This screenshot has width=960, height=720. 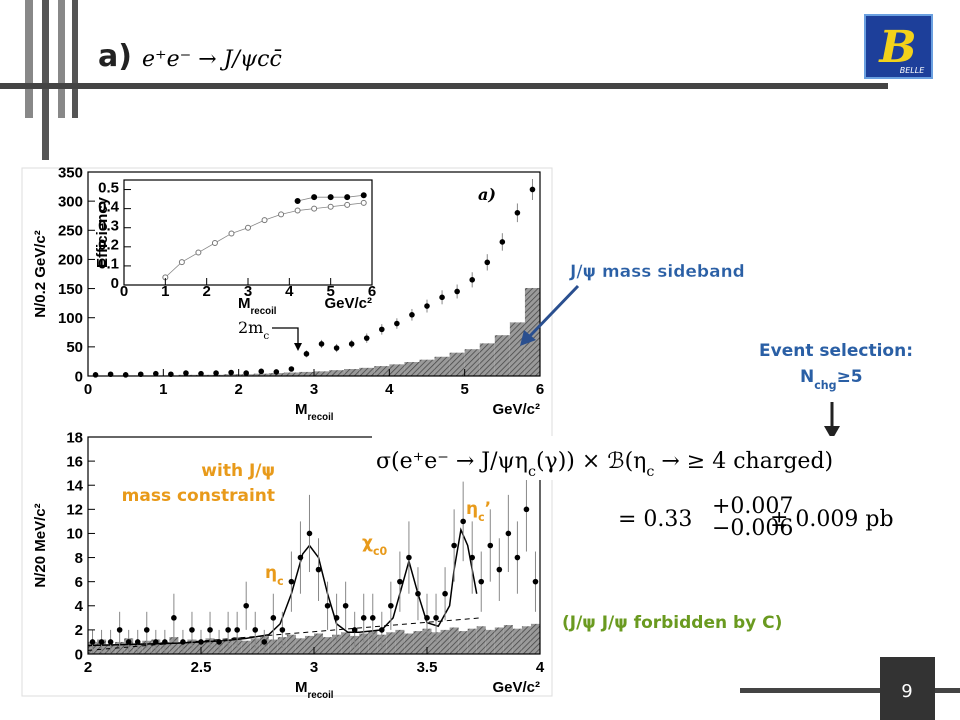 What do you see at coordinates (655, 519) in the screenshot?
I see `cross-section-value: = 0.33` at bounding box center [655, 519].